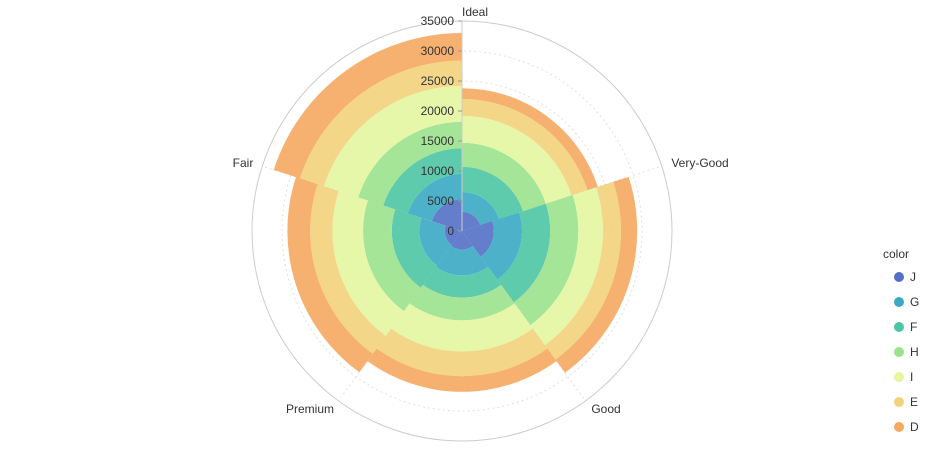 The width and height of the screenshot is (926, 457). I want to click on bar-fair-h, so click(410, 163).